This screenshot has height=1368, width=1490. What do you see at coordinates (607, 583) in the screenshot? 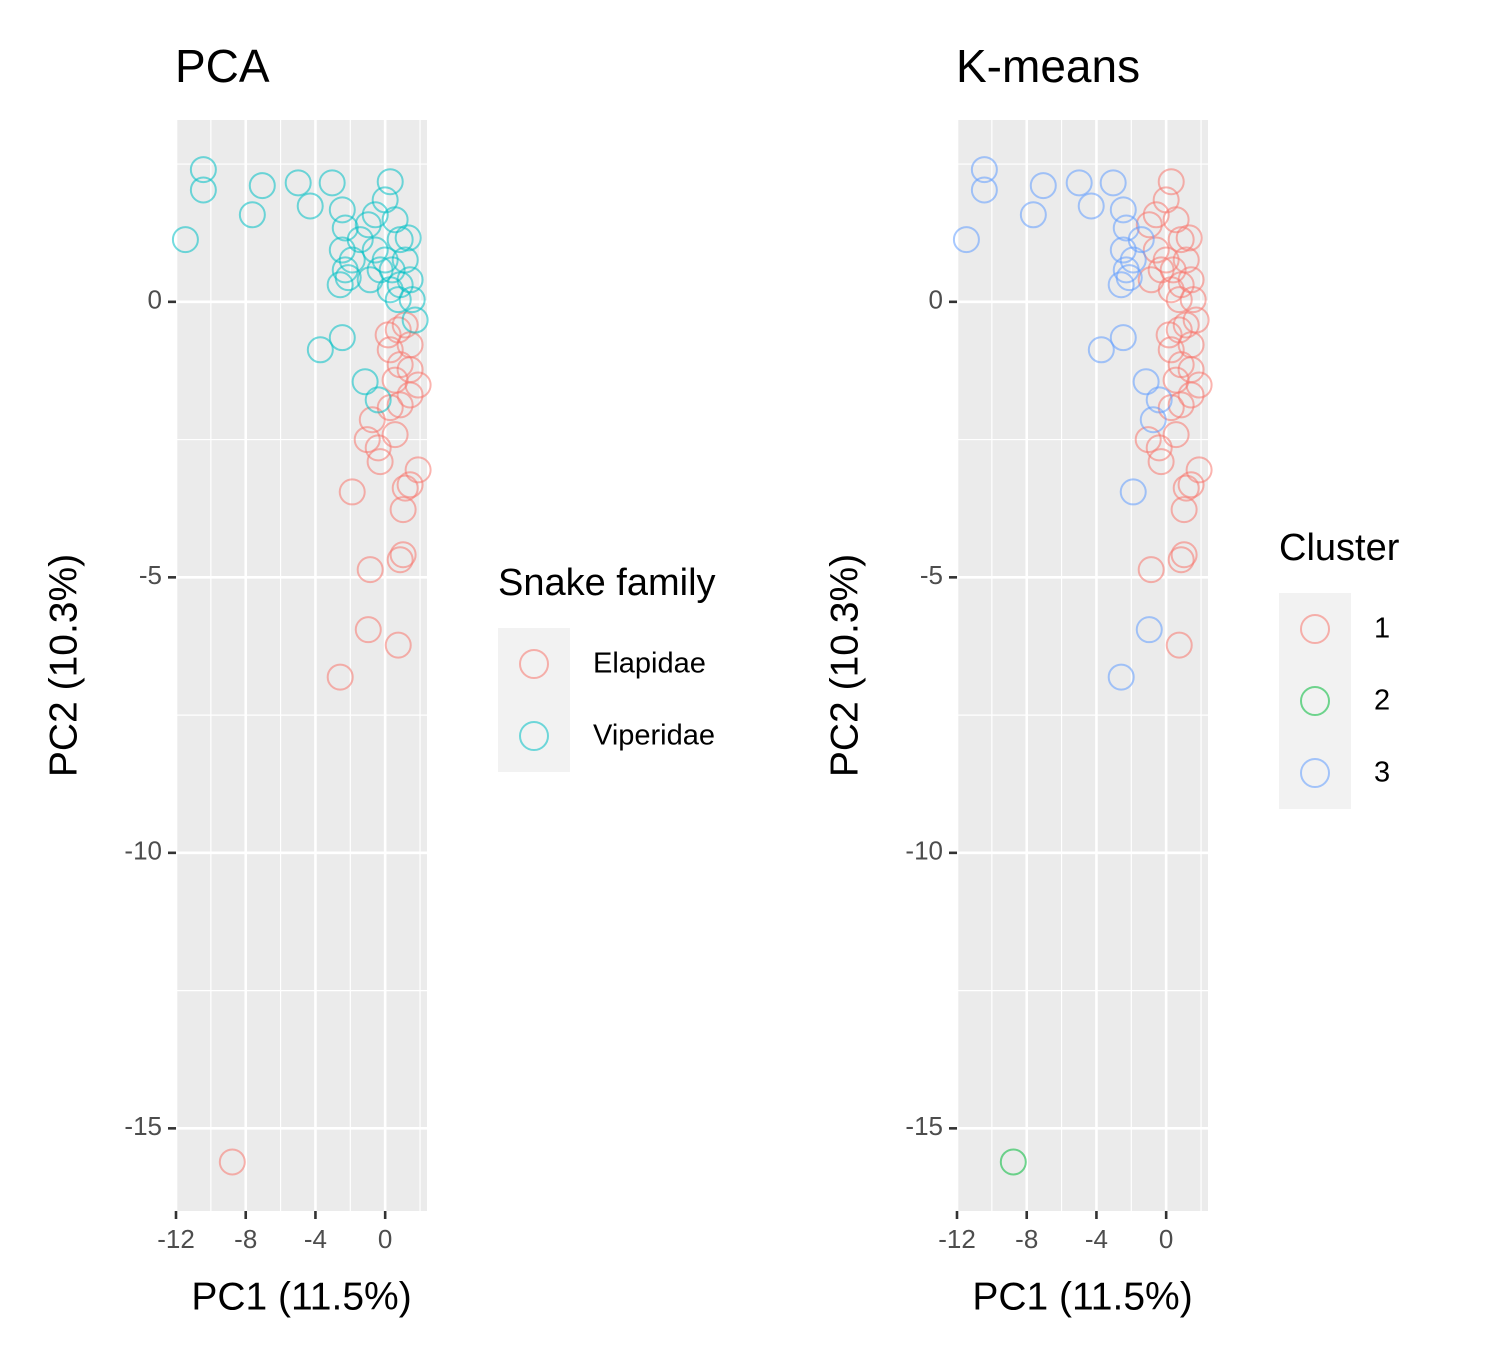
I see `legend-title: Snake family` at bounding box center [607, 583].